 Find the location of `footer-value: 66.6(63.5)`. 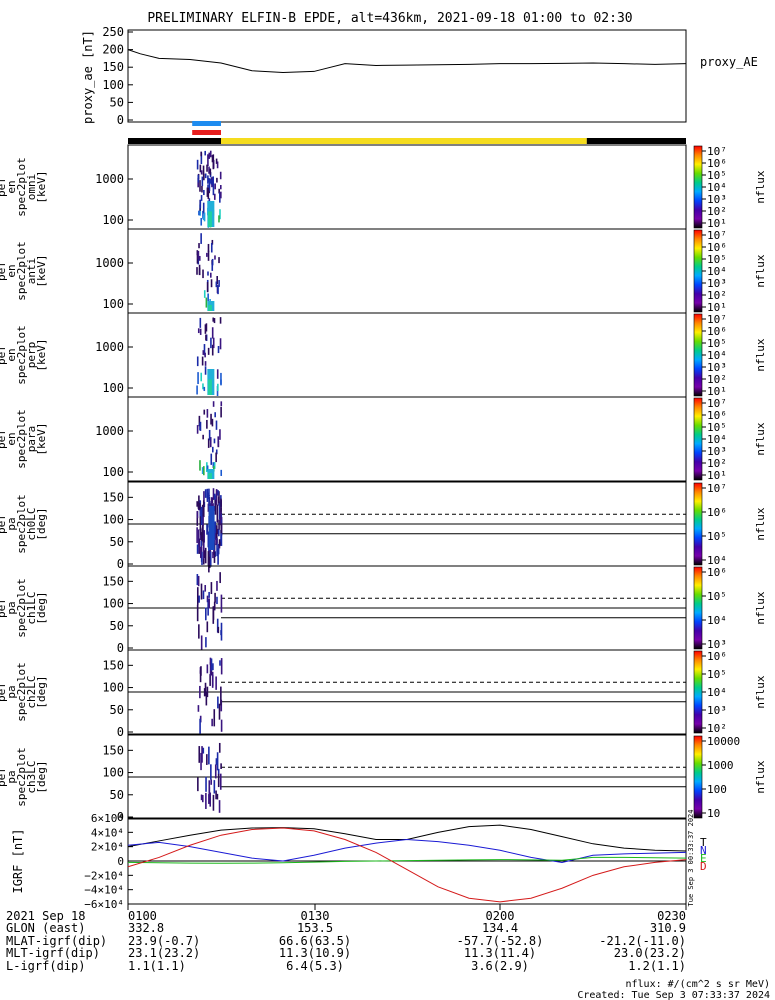

footer-value: 66.6(63.5) is located at coordinates (315, 941).